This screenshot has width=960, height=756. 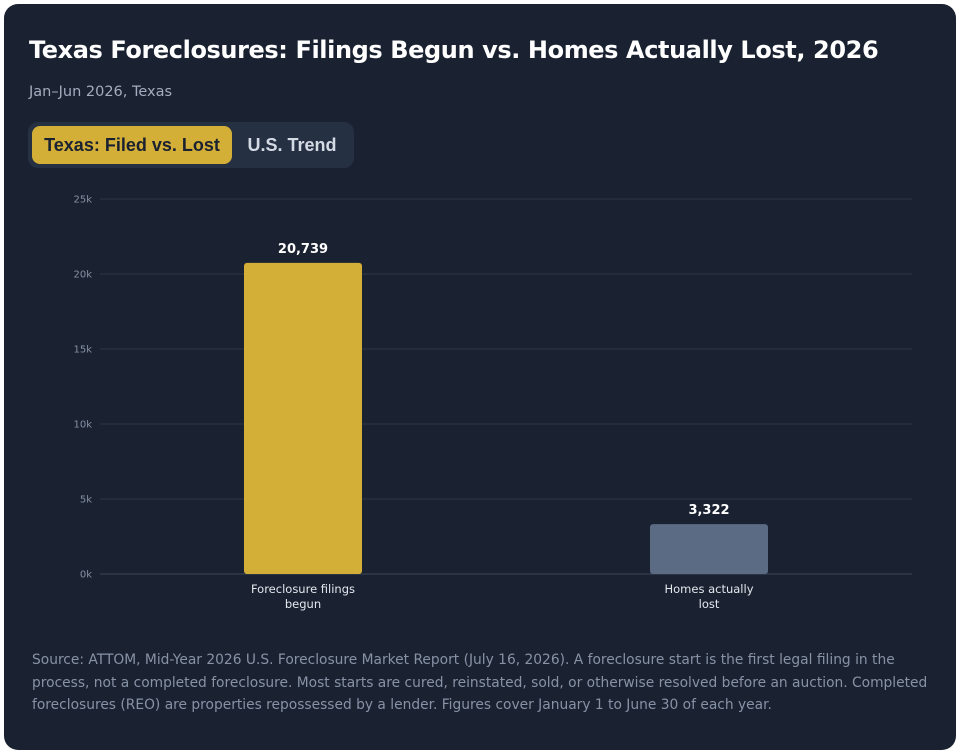 I want to click on x-category-label: begun, so click(x=303, y=604).